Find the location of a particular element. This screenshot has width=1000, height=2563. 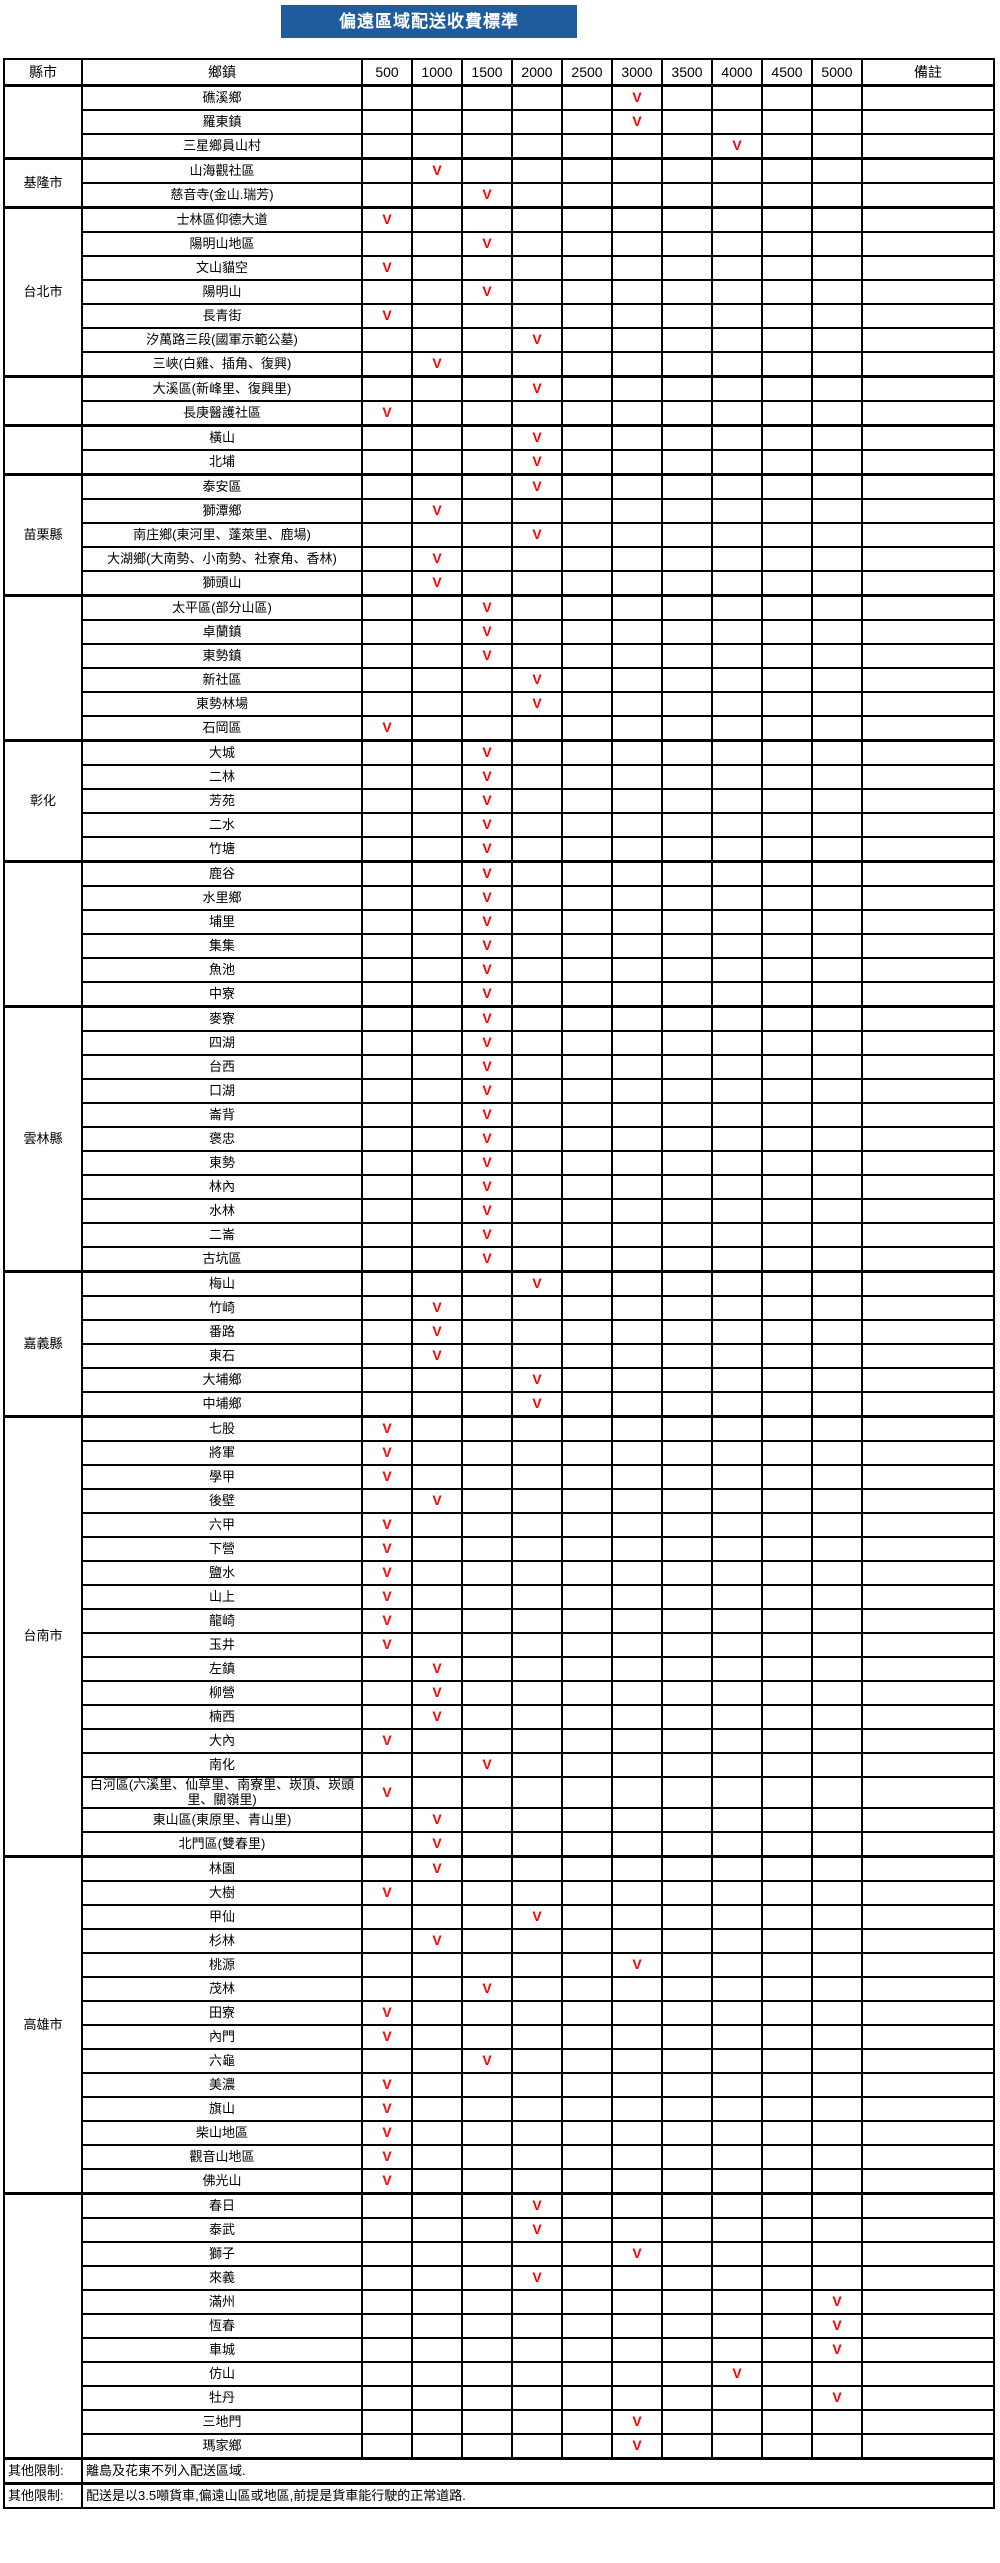

table-row: 長庚醫護社區 V is located at coordinates (499, 413).